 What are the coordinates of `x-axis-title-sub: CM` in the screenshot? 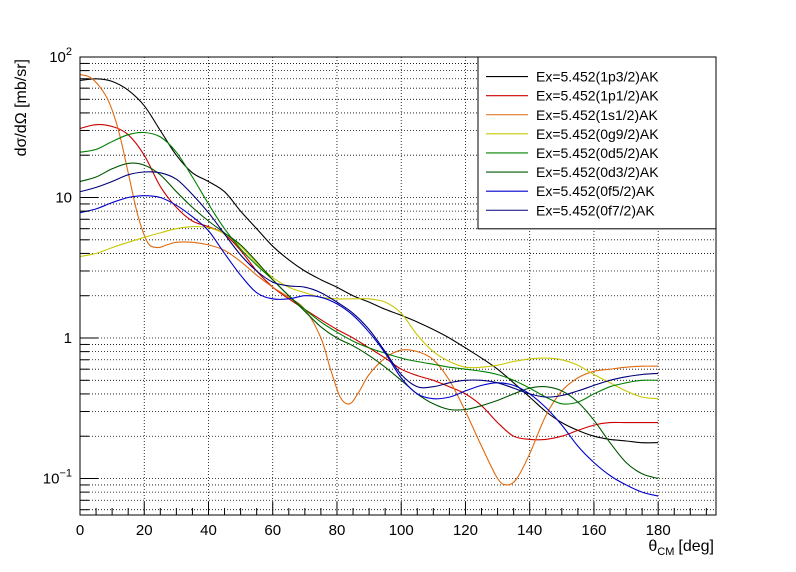 It's located at (665, 552).